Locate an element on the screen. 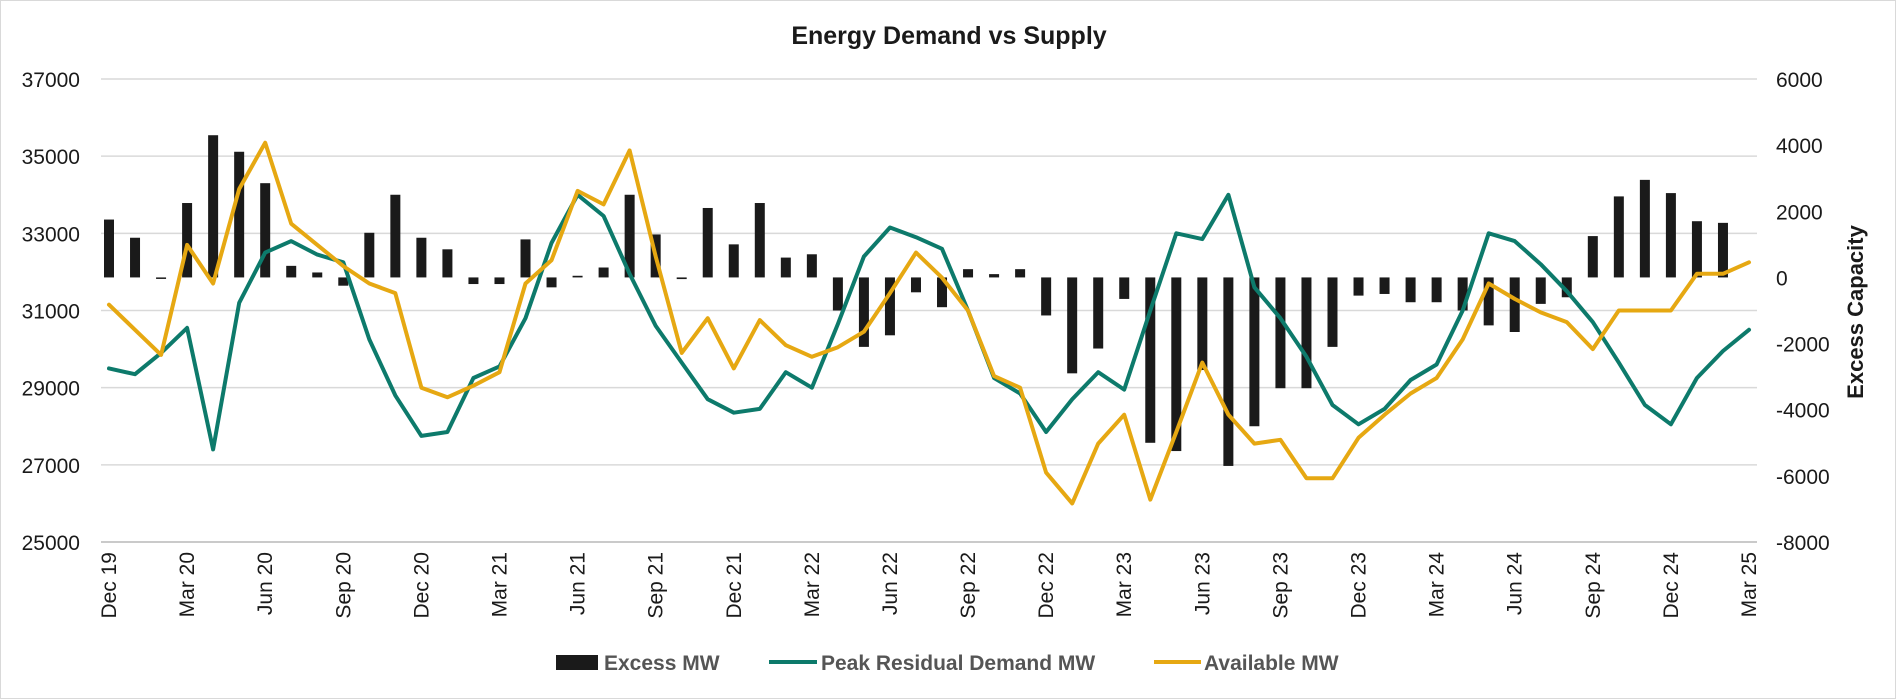  x-tick-label: Dec 22 is located at coordinates (1046, 585).